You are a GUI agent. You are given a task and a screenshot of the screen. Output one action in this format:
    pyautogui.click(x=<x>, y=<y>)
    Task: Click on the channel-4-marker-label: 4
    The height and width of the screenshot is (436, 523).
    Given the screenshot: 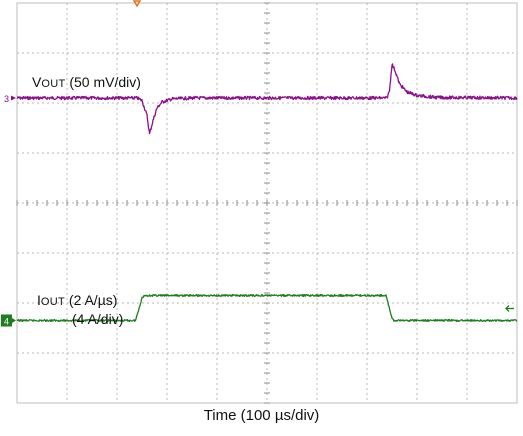 What is the action you would take?
    pyautogui.click(x=6, y=322)
    